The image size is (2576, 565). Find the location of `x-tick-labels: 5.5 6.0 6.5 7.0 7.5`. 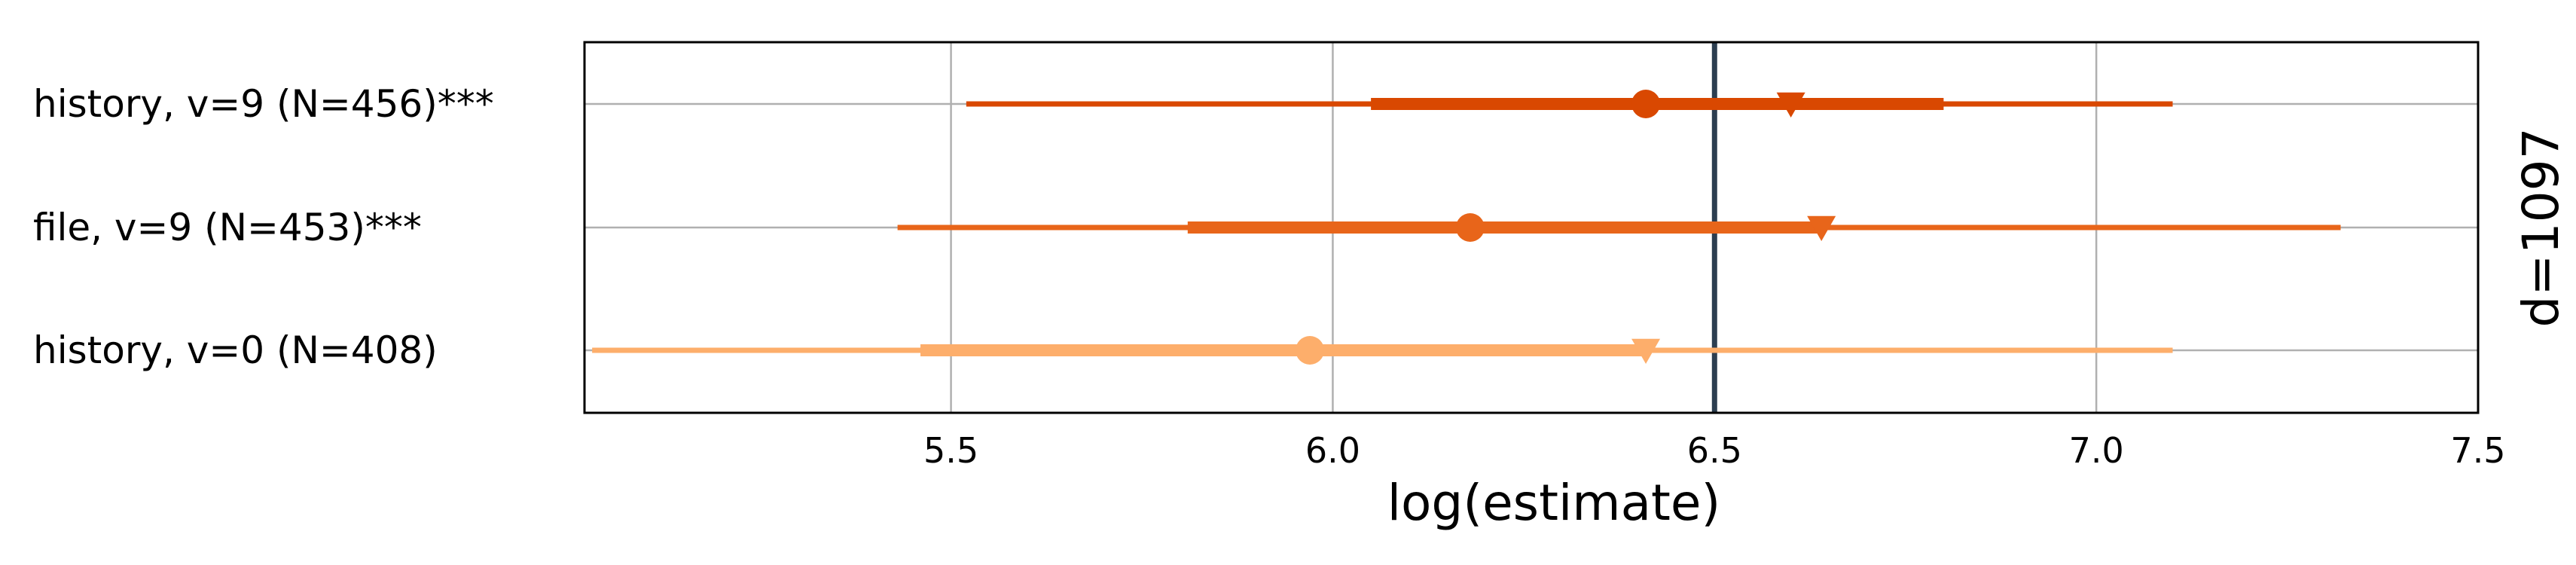

x-tick-labels: 5.5 6.0 6.5 7.0 7.5 is located at coordinates (1714, 450).